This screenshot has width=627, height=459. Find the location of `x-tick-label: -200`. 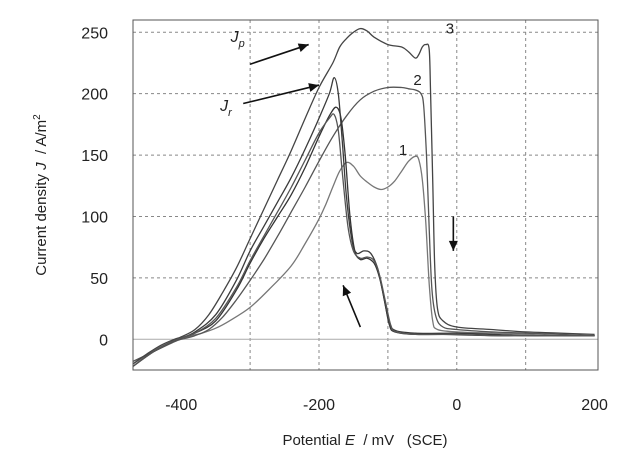

x-tick-label: -200 is located at coordinates (319, 405).